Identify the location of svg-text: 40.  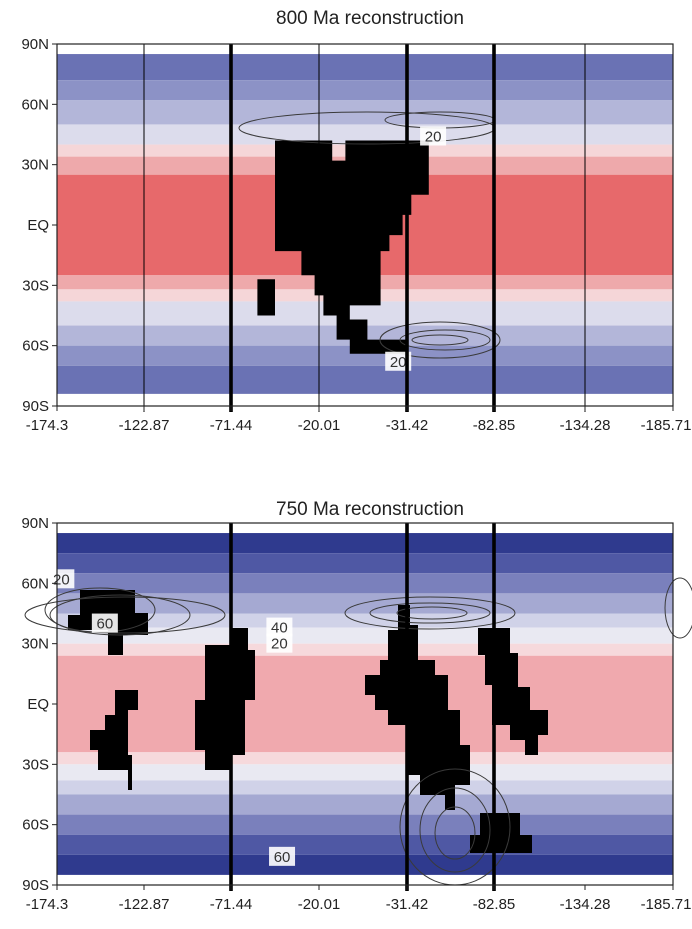
(279, 628).